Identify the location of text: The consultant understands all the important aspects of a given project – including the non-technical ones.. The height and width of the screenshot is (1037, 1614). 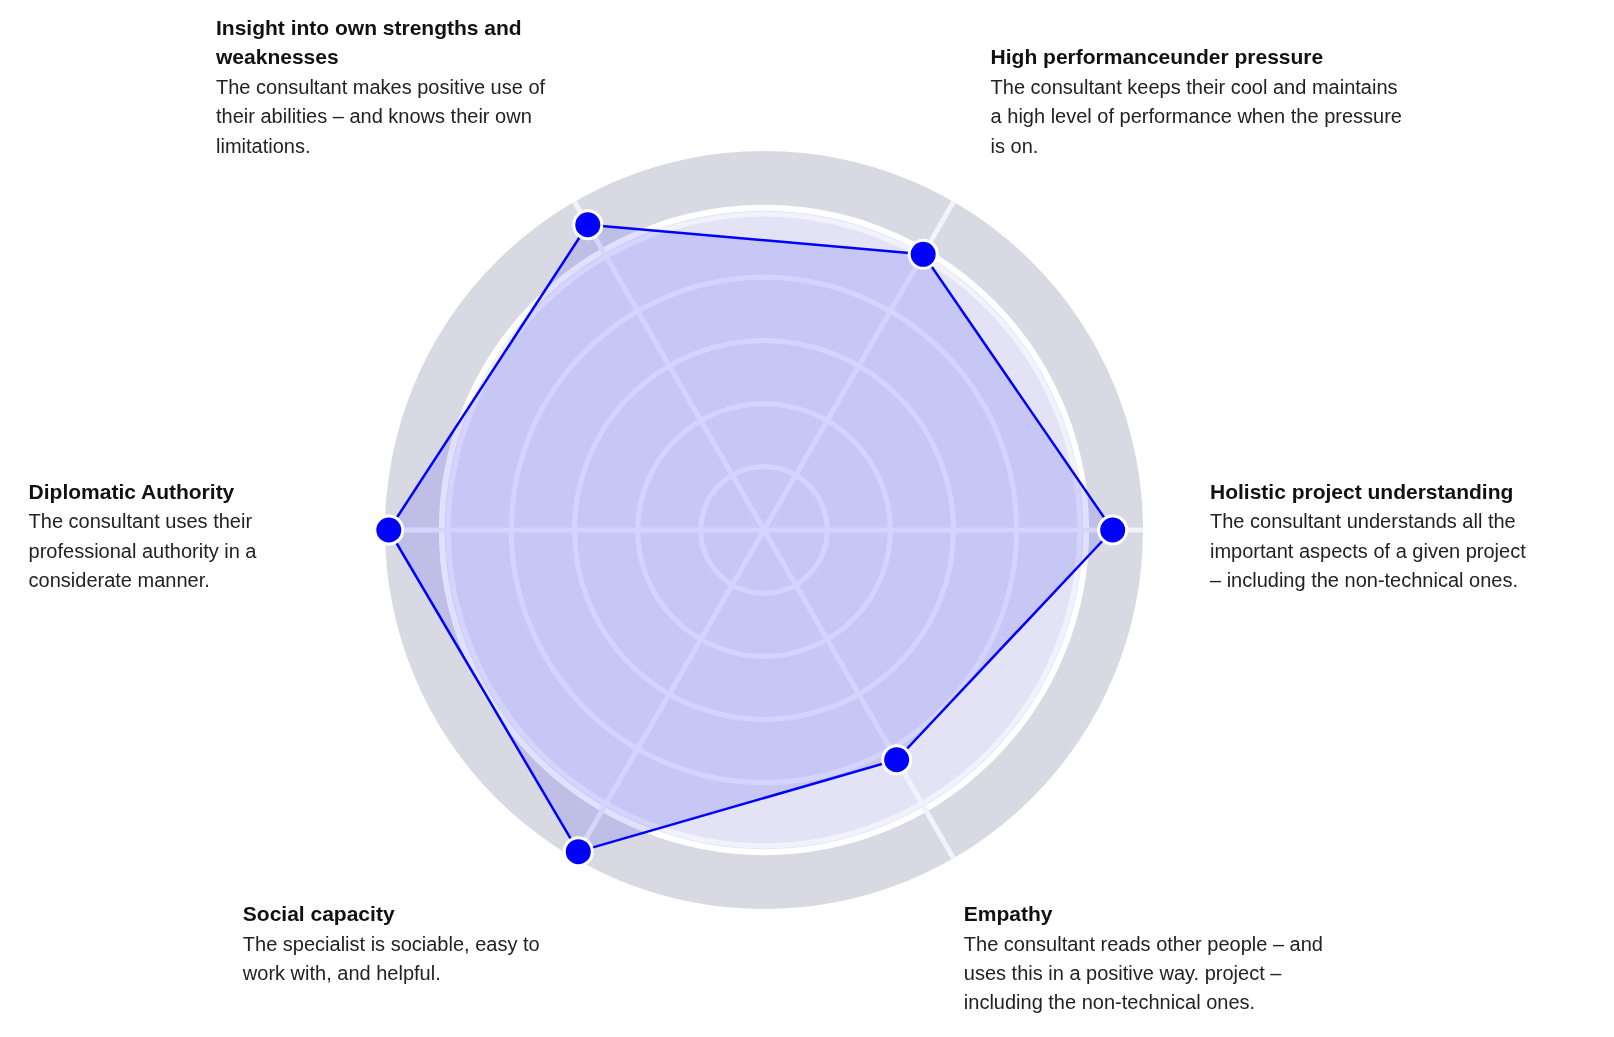
(1368, 551).